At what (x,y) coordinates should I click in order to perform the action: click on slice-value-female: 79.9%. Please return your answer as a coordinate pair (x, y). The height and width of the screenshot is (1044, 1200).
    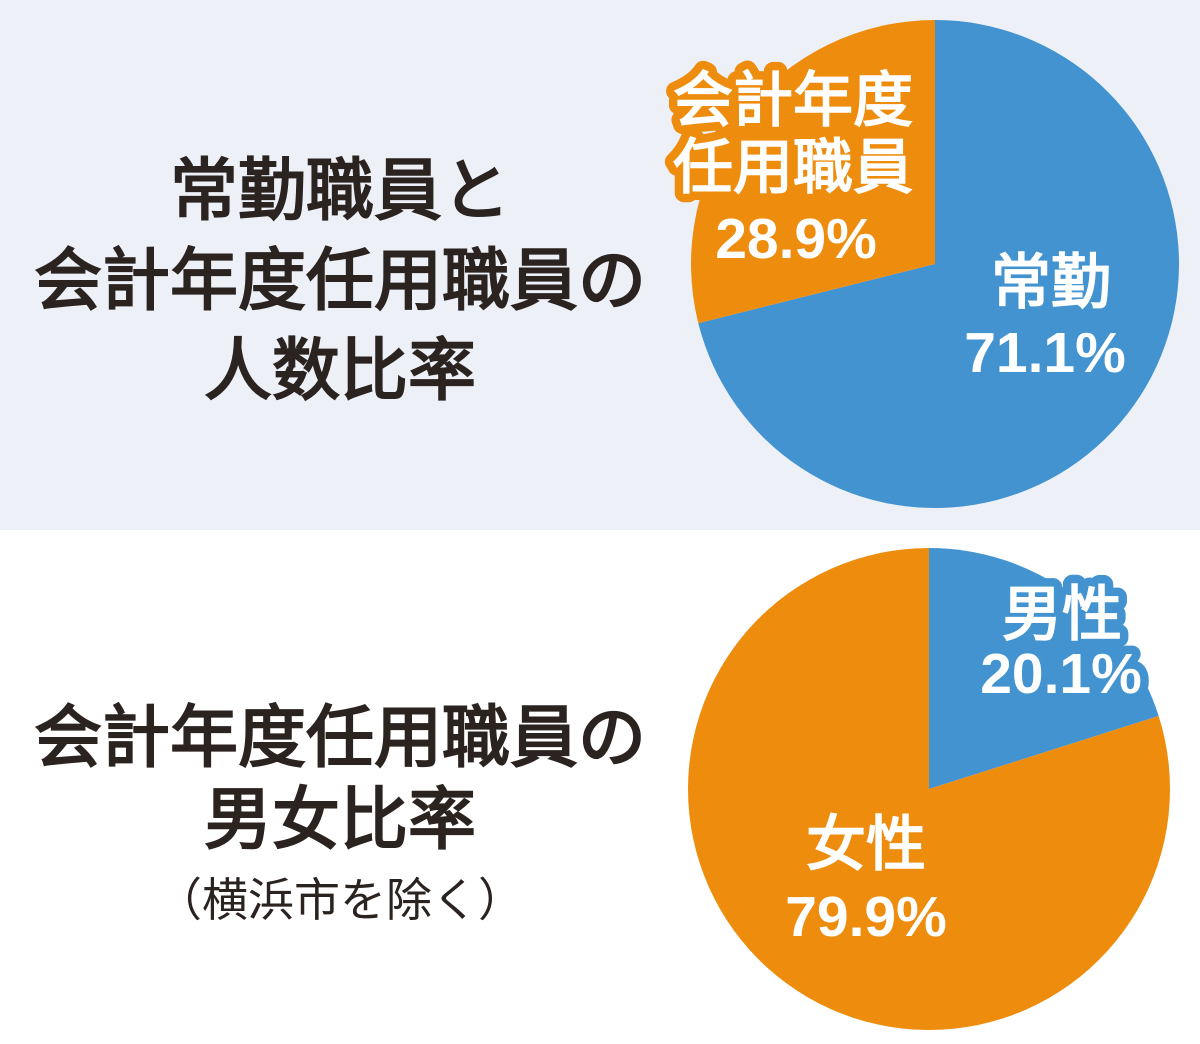
    Looking at the image, I should click on (866, 917).